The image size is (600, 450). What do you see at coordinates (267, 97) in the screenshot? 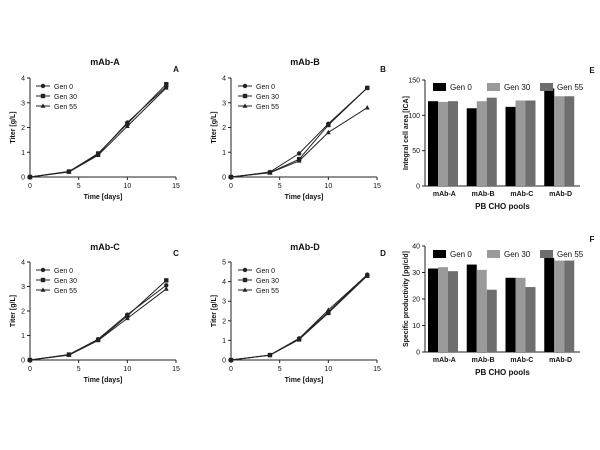
I see `panel-b-legend-label: Gen 30` at bounding box center [267, 97].